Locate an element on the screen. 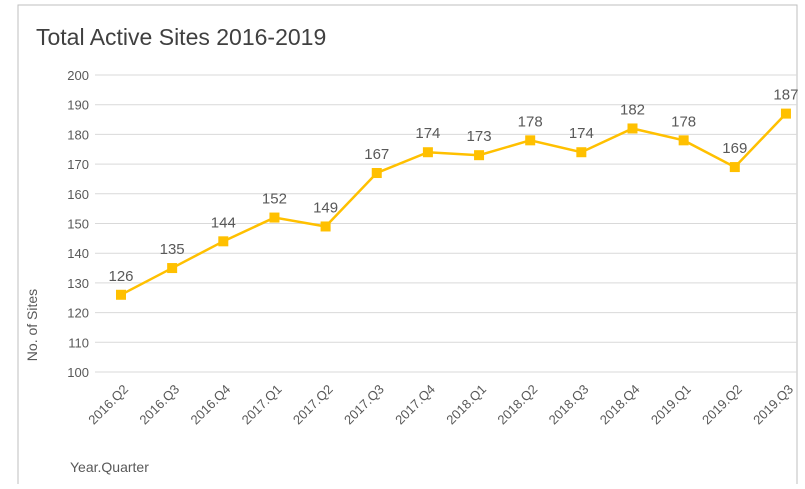 This screenshot has width=805, height=489. data-label: 182 is located at coordinates (632, 109).